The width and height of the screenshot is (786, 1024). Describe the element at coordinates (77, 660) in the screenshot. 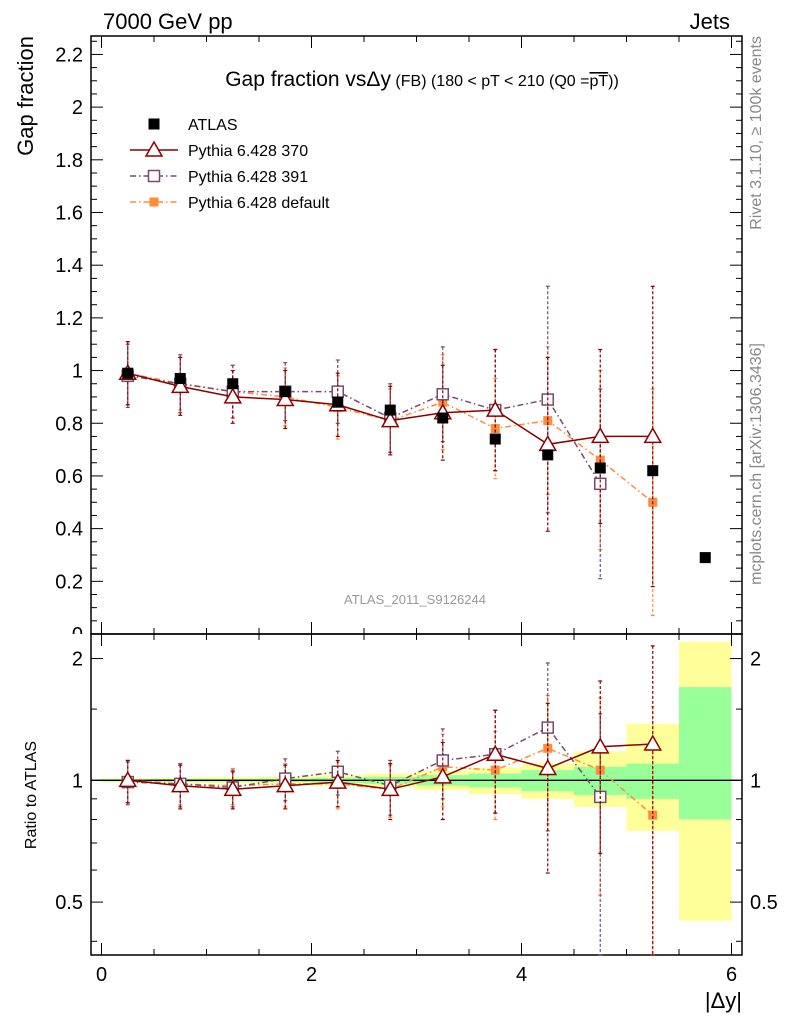

I see `ratio-y-tick-label: 2` at that location.